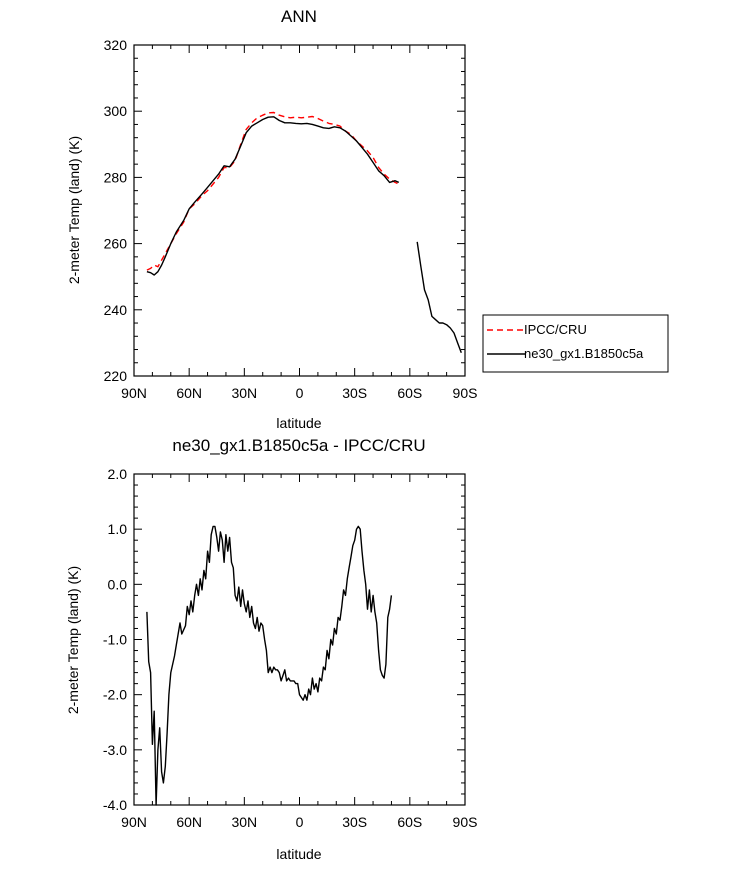  What do you see at coordinates (115, 750) in the screenshot?
I see `bottom-y-tick-label: -3.0` at bounding box center [115, 750].